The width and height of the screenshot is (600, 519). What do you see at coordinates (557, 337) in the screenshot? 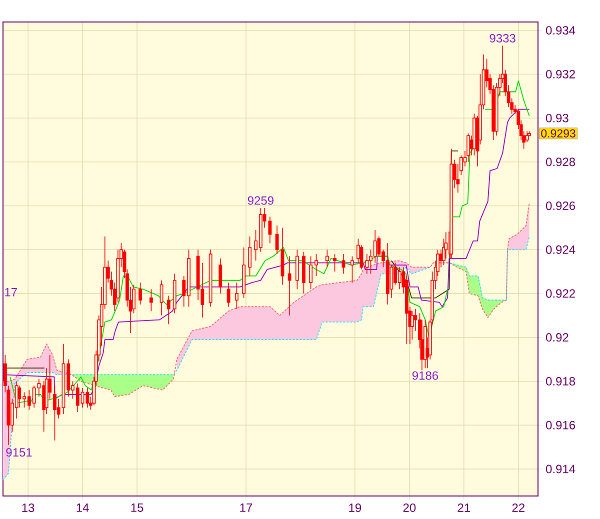
I see `y-tick-label: 0.92` at bounding box center [557, 337].